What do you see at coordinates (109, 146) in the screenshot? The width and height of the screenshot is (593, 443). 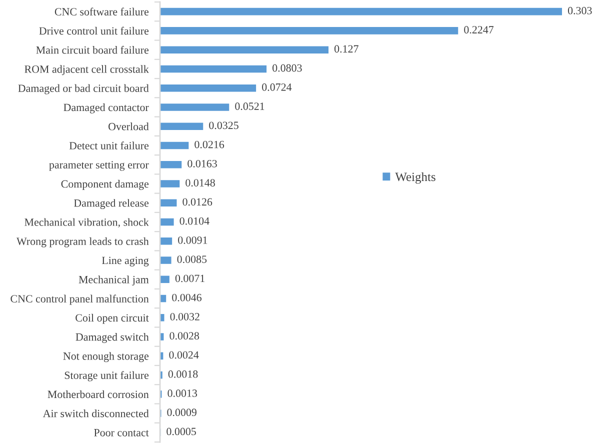 I see `y-tick-label: Detect unit failure` at bounding box center [109, 146].